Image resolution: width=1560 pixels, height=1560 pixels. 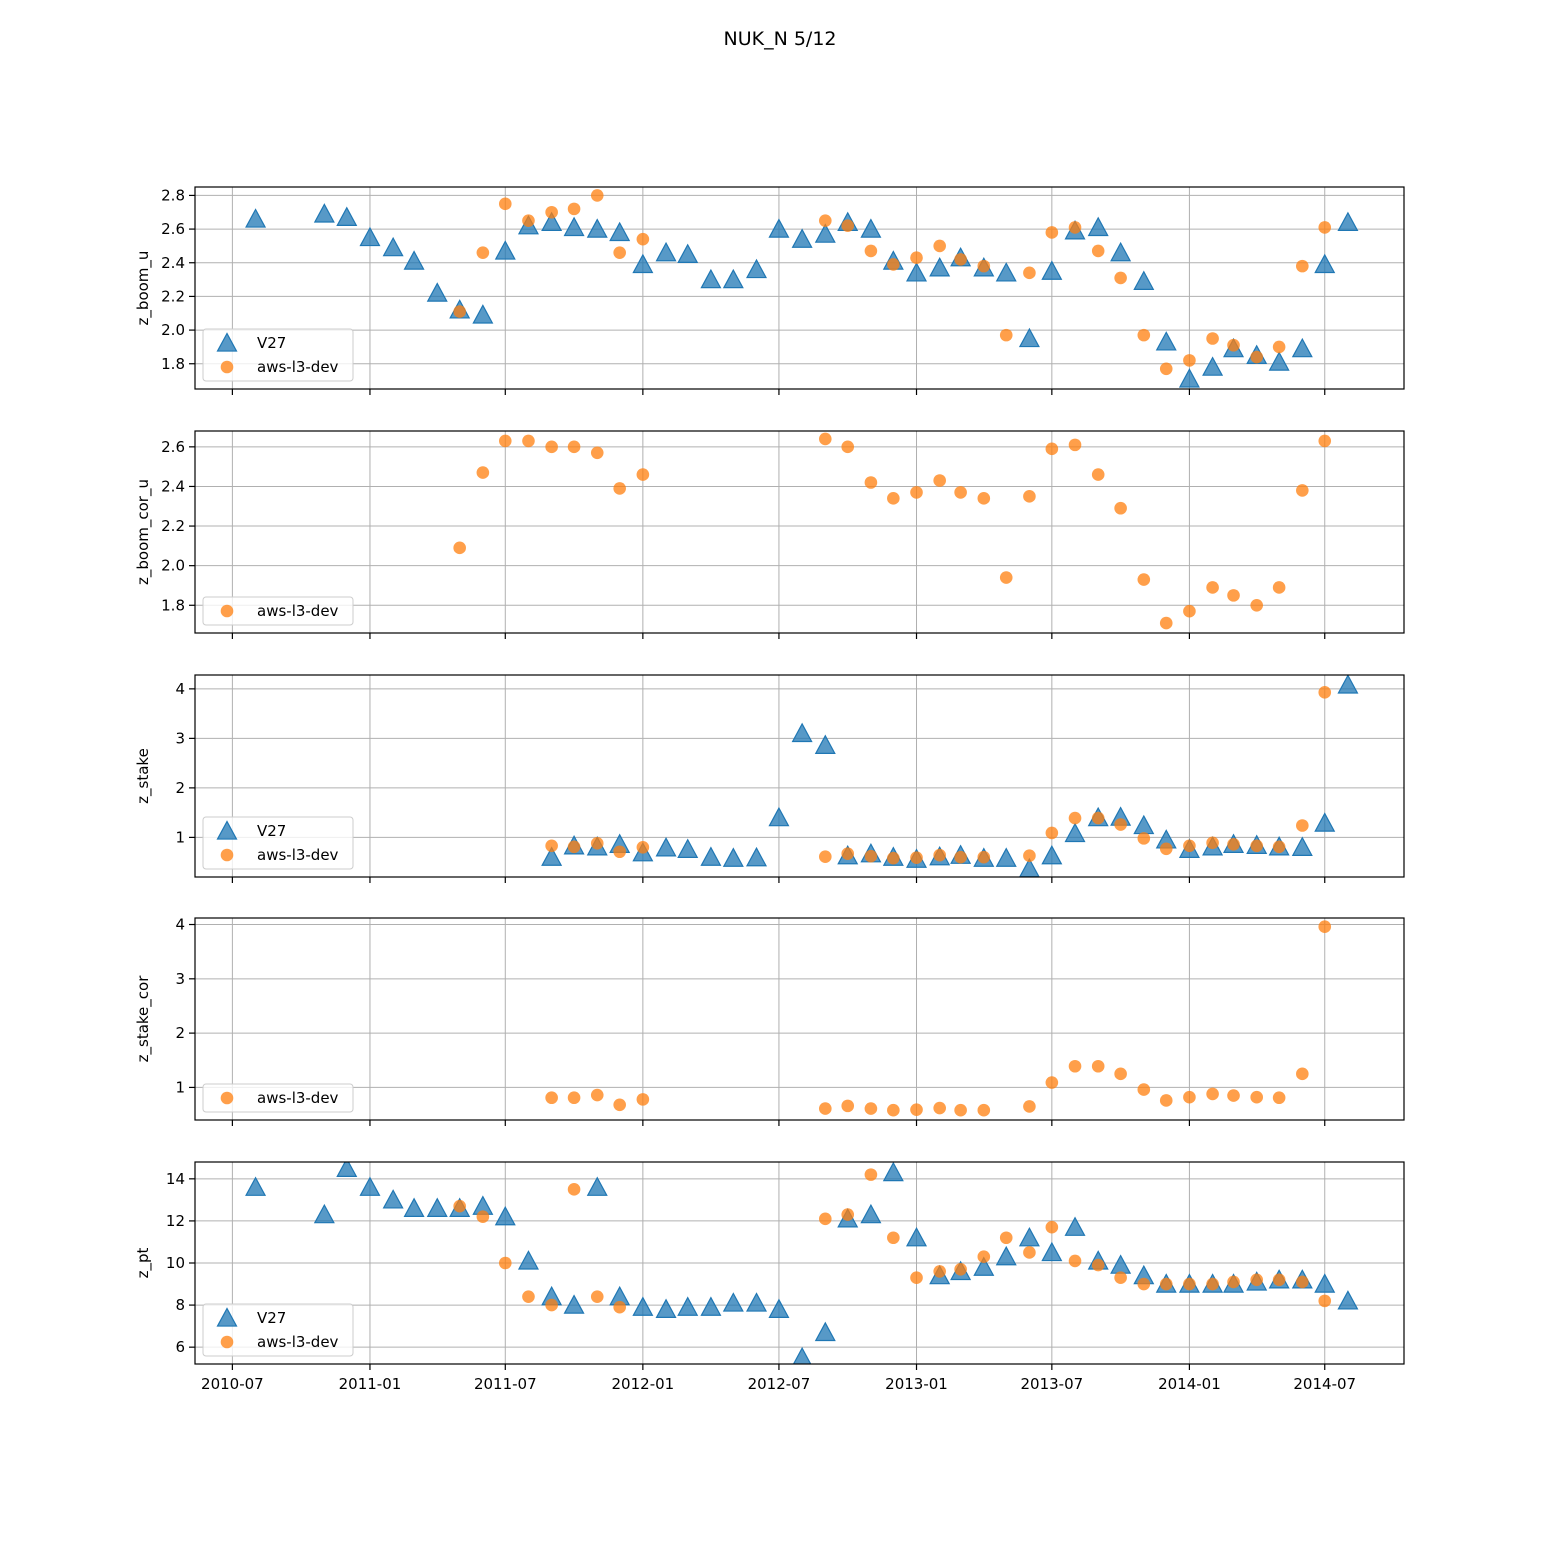 I want to click on y-axis-label: z_boom_cor_u, so click(x=143, y=532).